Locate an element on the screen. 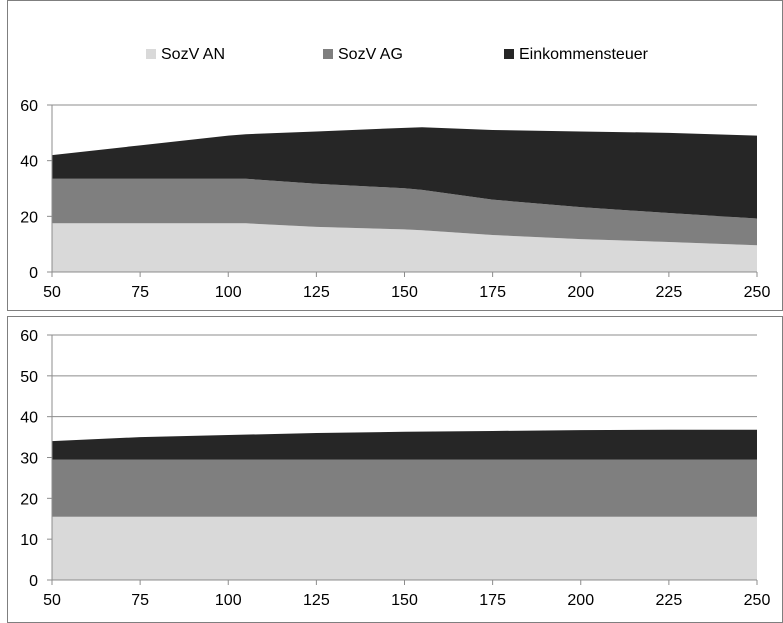 This screenshot has width=783, height=623. bottom-y-tick-label: 20 is located at coordinates (29, 499).